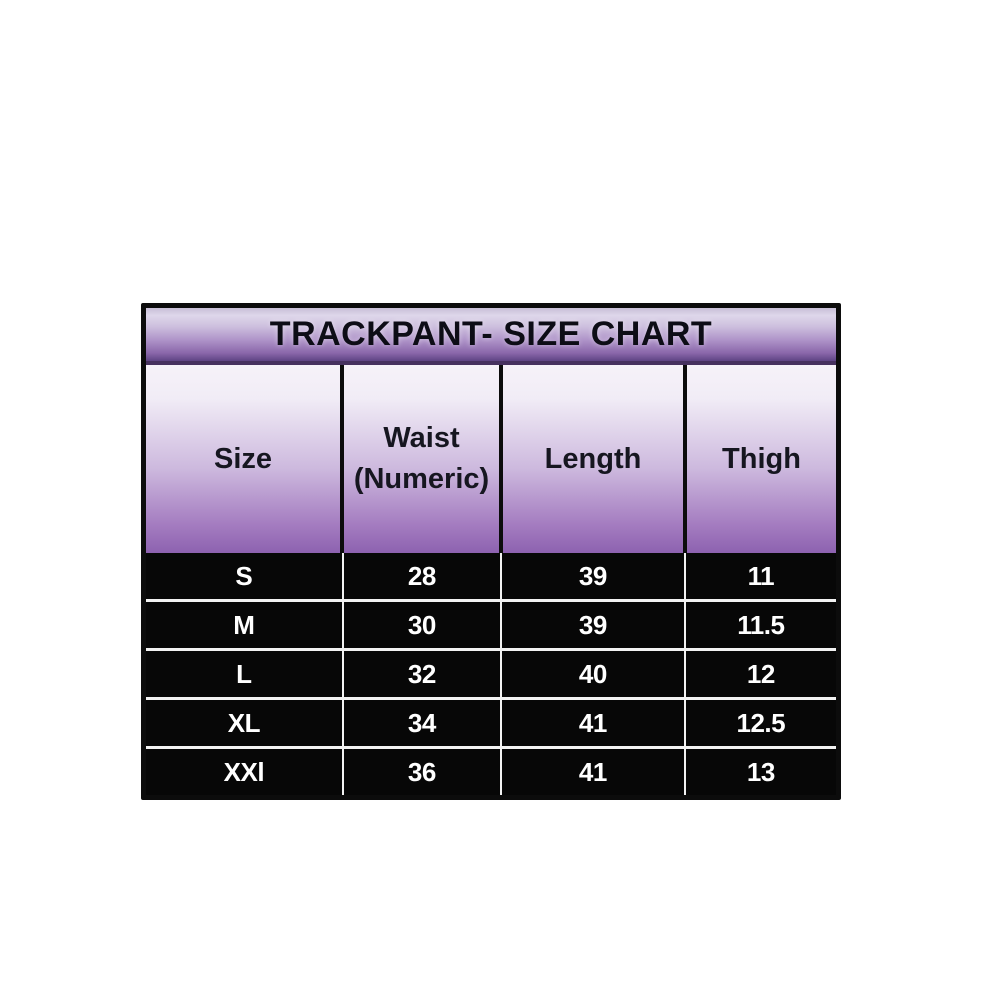 The width and height of the screenshot is (1000, 1000). Describe the element at coordinates (760, 625) in the screenshot. I see `cell-thigh: 11.5` at that location.